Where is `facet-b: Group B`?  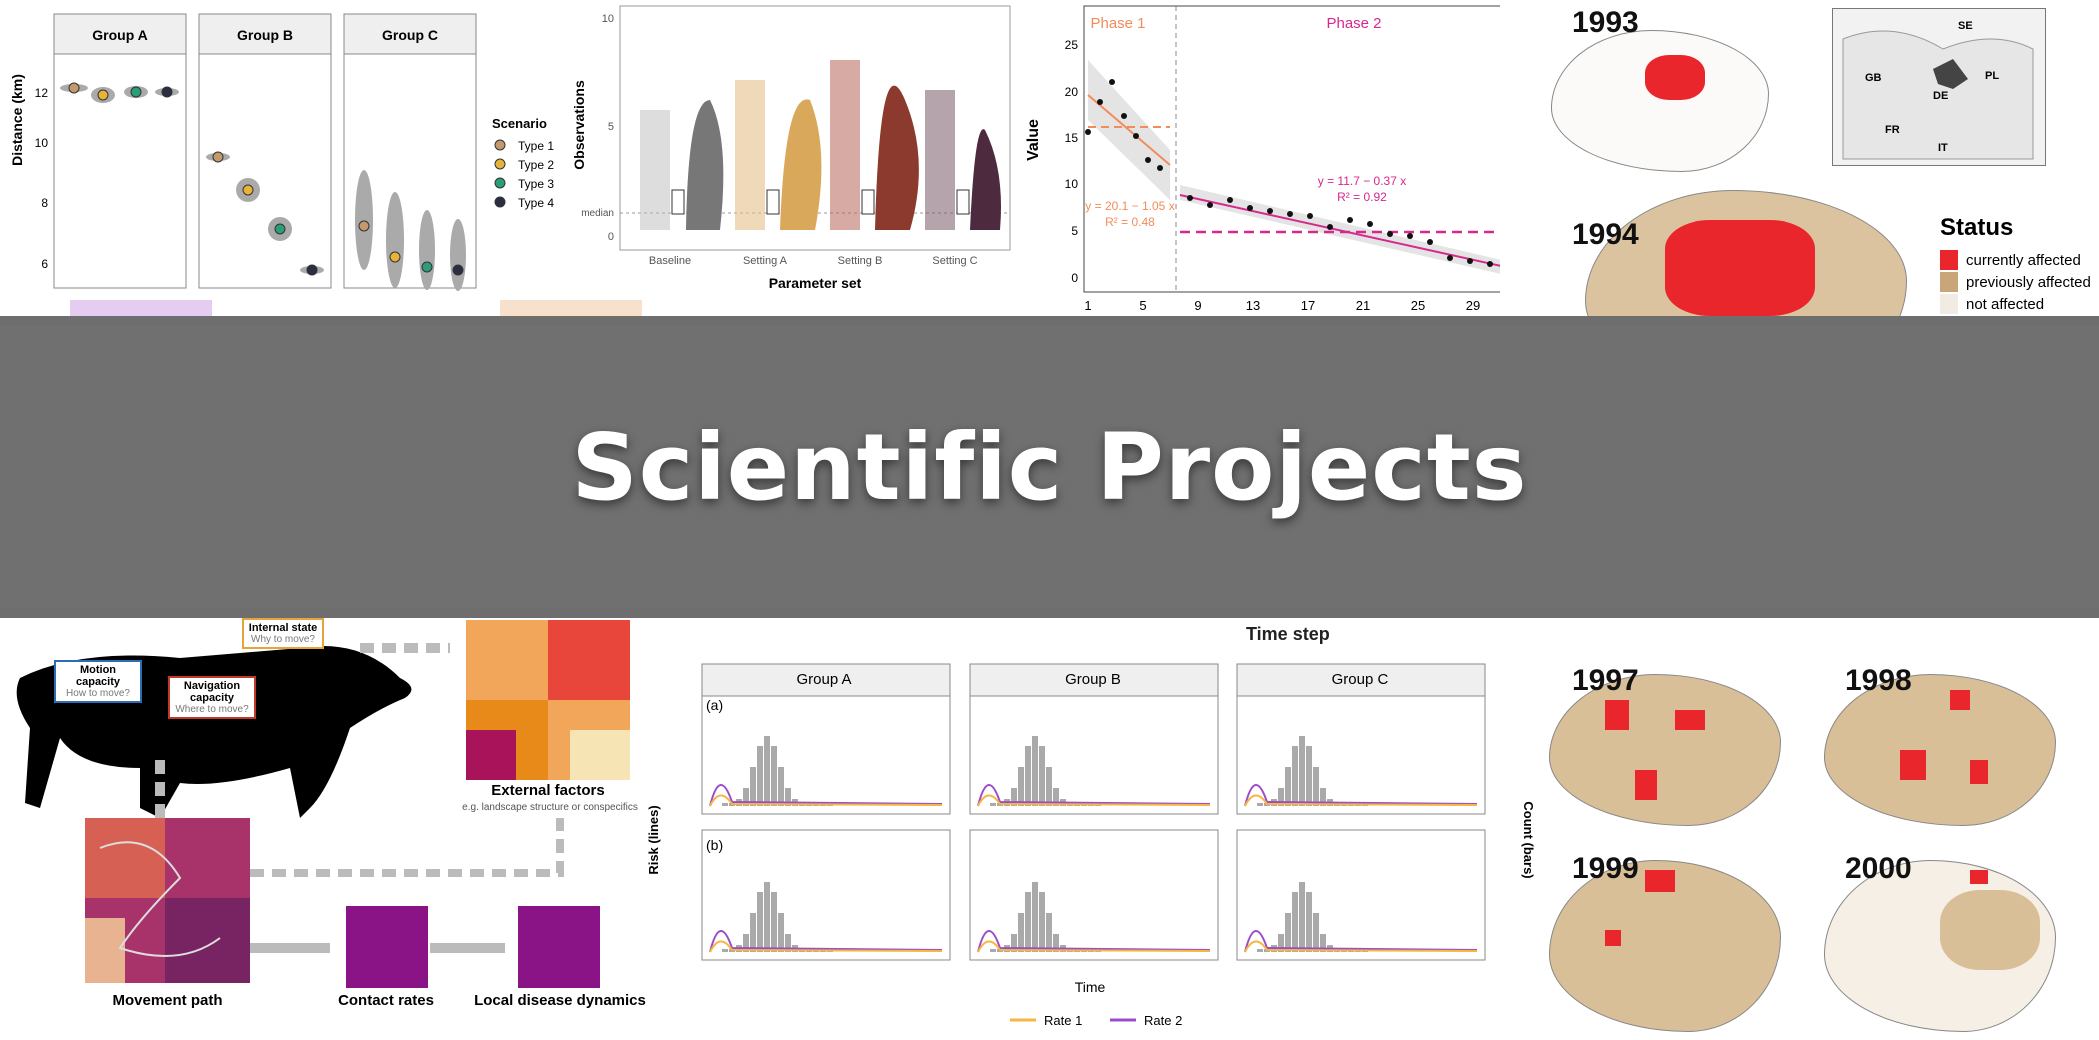 facet-b: Group B is located at coordinates (265, 151).